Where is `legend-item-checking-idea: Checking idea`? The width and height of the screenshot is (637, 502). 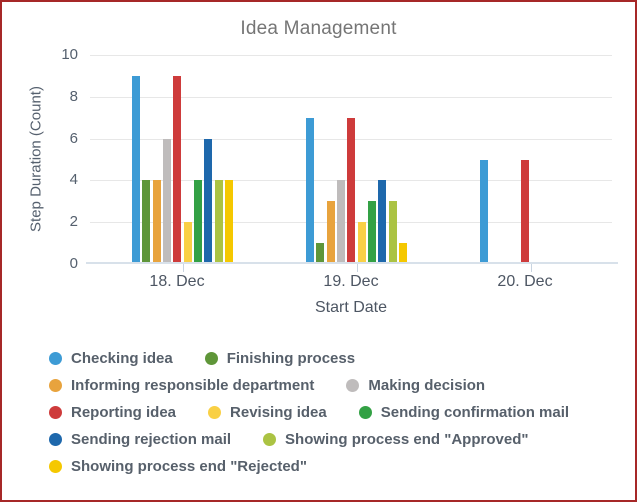 legend-item-checking-idea: Checking idea is located at coordinates (111, 358).